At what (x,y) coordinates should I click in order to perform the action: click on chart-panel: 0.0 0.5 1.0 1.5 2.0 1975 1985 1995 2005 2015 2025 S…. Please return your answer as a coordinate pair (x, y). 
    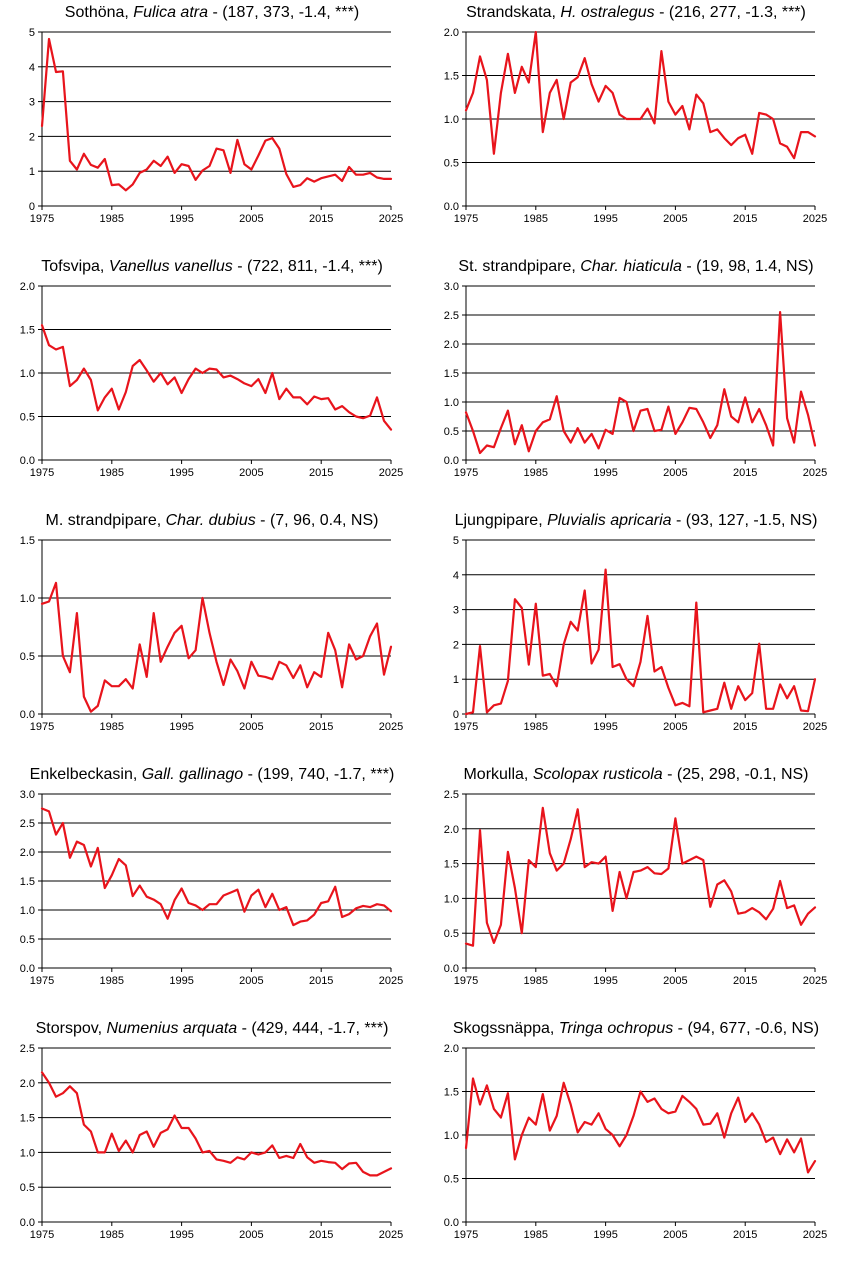
    Looking at the image, I should click on (636, 127).